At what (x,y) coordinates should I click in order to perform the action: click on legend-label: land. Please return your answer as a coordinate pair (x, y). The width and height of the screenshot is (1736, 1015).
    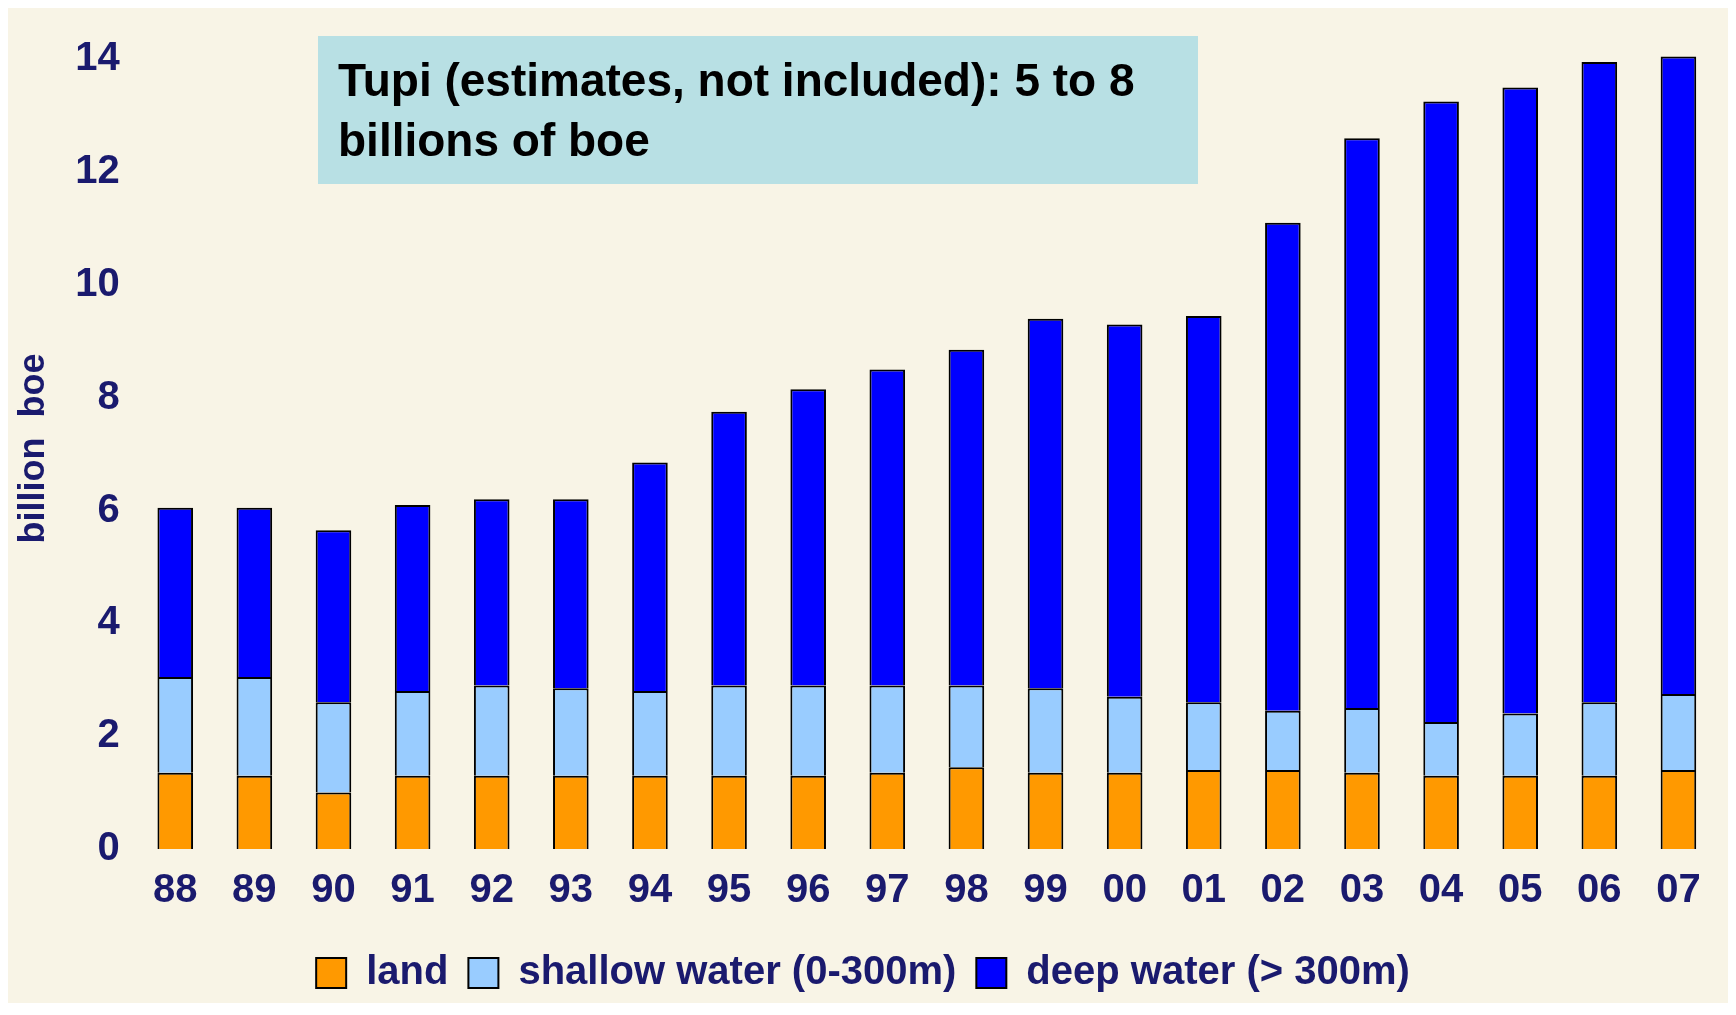
    Looking at the image, I should click on (407, 970).